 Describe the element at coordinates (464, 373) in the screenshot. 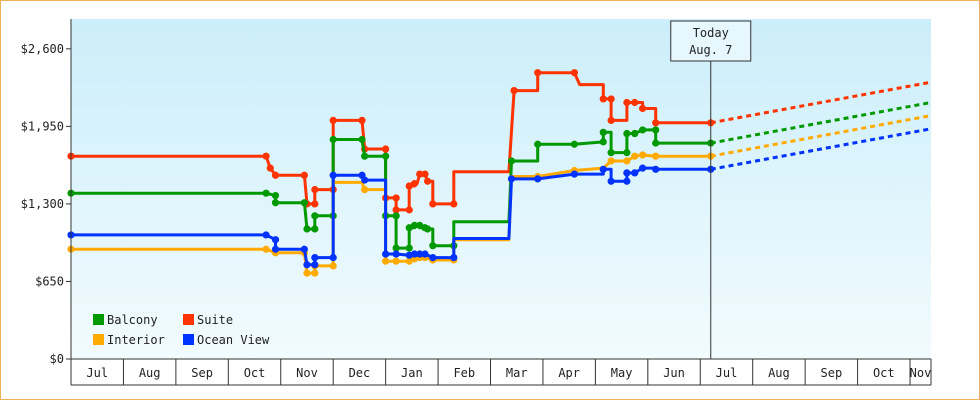

I see `month-label: Feb` at that location.